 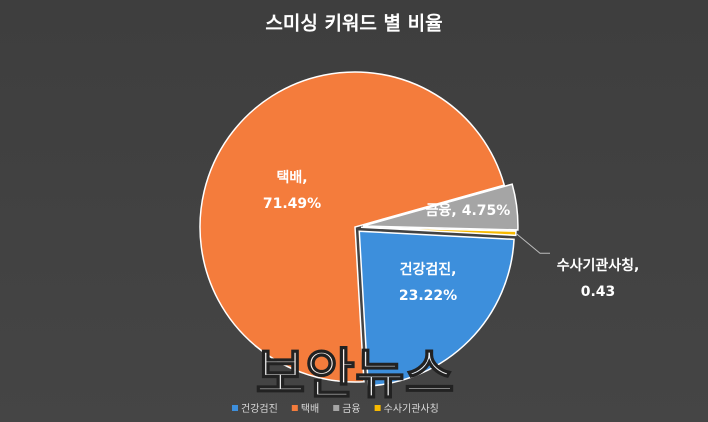 I want to click on chart-title: 스미싱 키워드 별 비율, so click(x=353, y=24).